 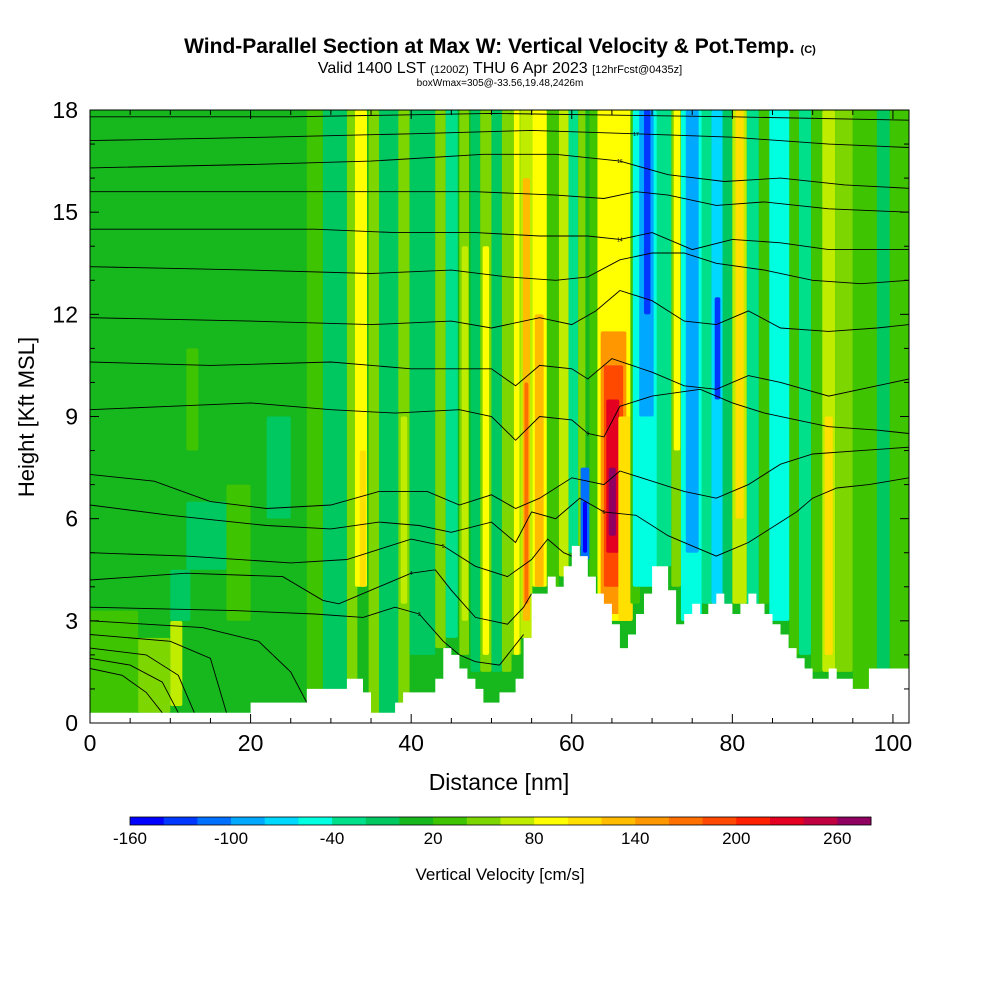 What do you see at coordinates (620, 162) in the screenshot?
I see `contour-label: 16` at bounding box center [620, 162].